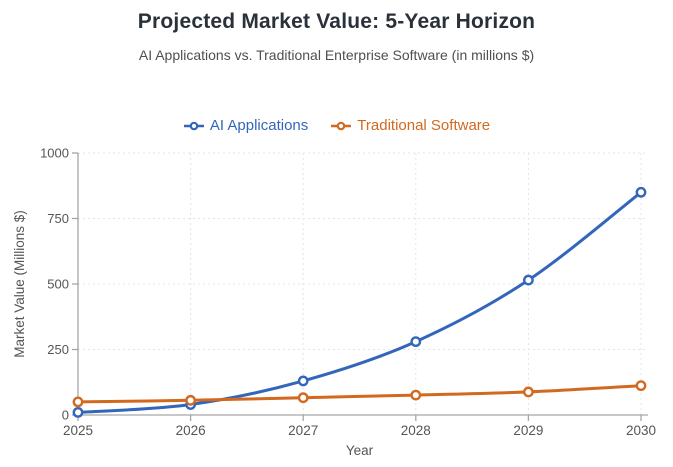  What do you see at coordinates (336, 21) in the screenshot?
I see `chart-title: Projected Market Value: 5-Year Horizon` at bounding box center [336, 21].